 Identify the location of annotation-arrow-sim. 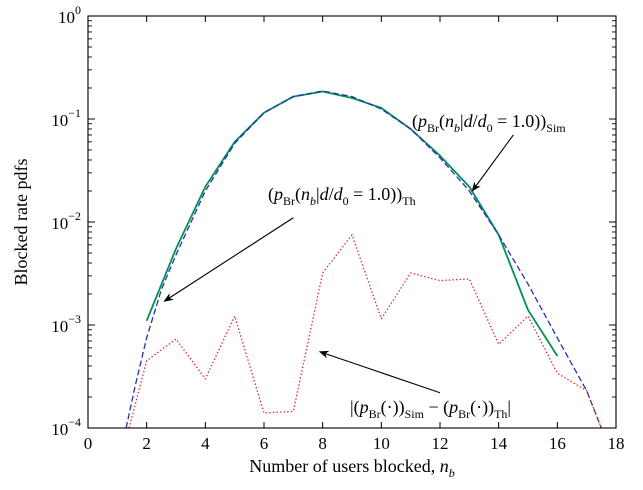
(492, 163).